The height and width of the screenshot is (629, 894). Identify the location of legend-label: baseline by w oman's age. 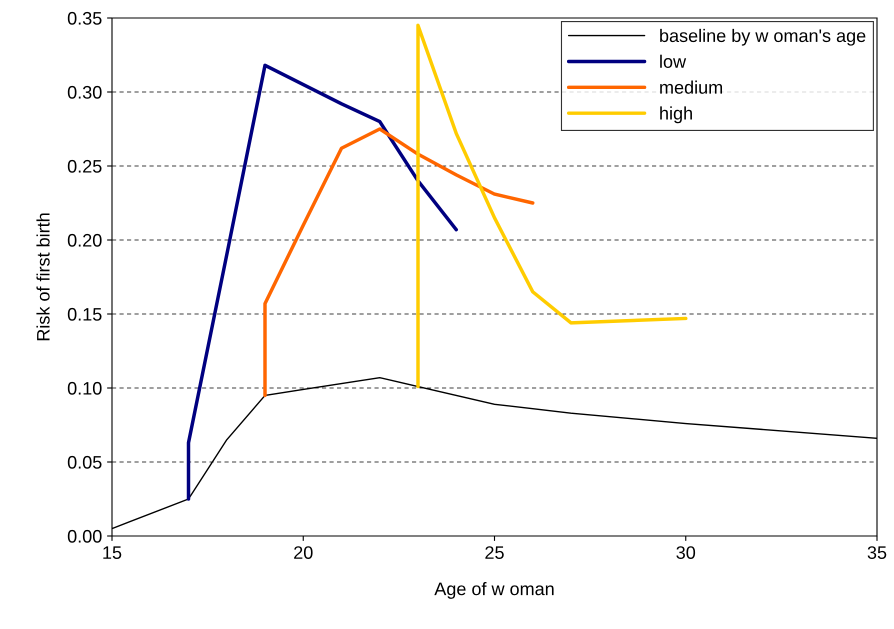
(763, 37).